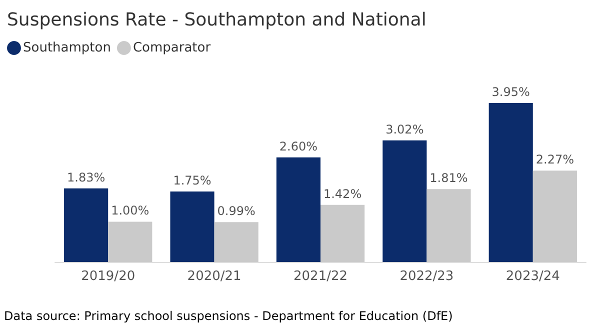  Describe the element at coordinates (214, 276) in the screenshot. I see `x-tick-label: 2020/21` at that location.